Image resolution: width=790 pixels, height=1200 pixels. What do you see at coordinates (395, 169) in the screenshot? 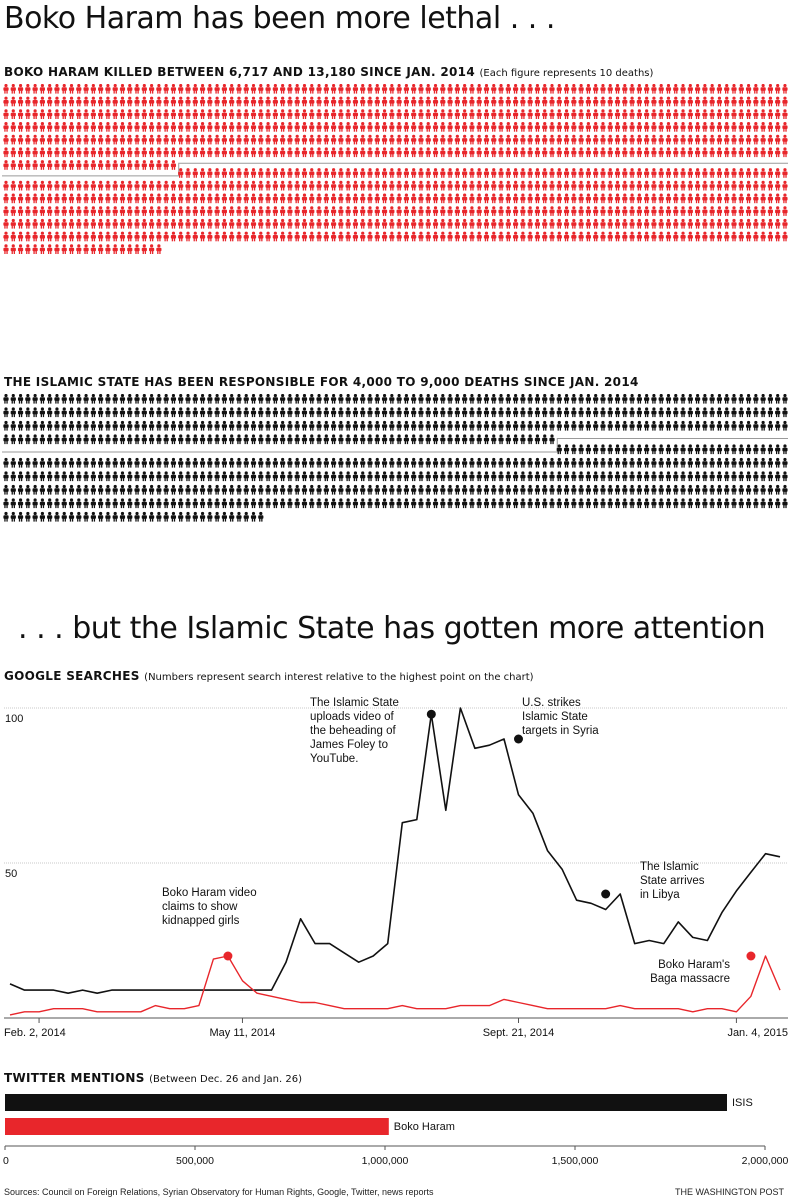
I see `low-estimate-divider` at bounding box center [395, 169].